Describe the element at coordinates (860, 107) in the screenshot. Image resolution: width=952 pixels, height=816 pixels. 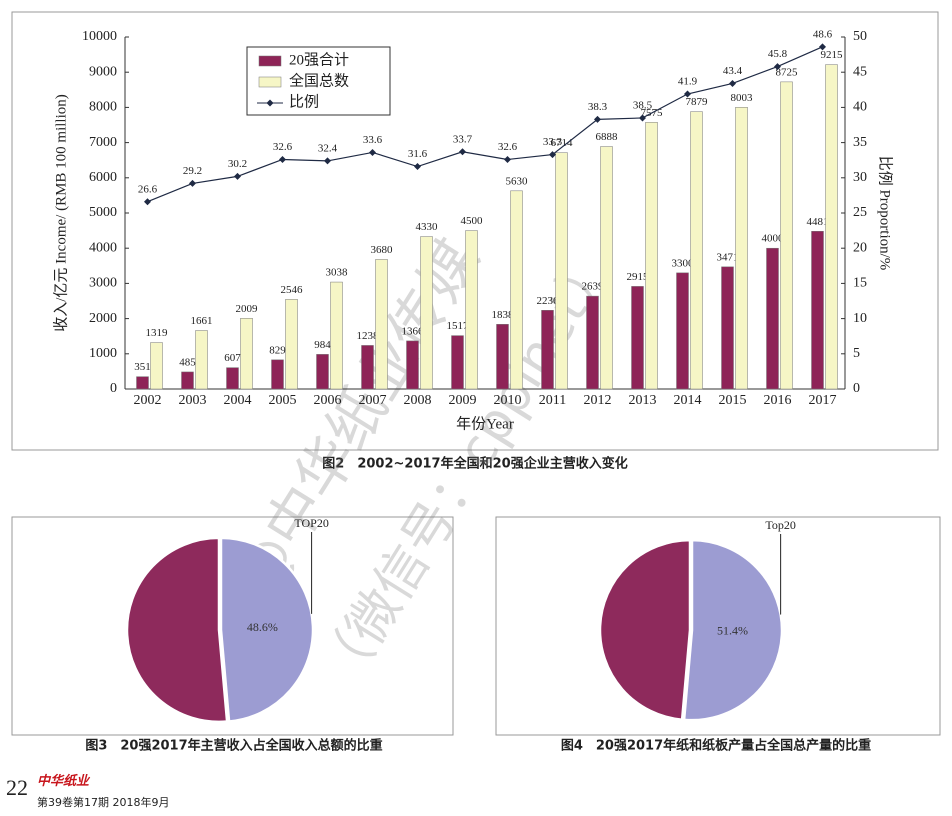
I see `y2-tick-label: 40` at that location.